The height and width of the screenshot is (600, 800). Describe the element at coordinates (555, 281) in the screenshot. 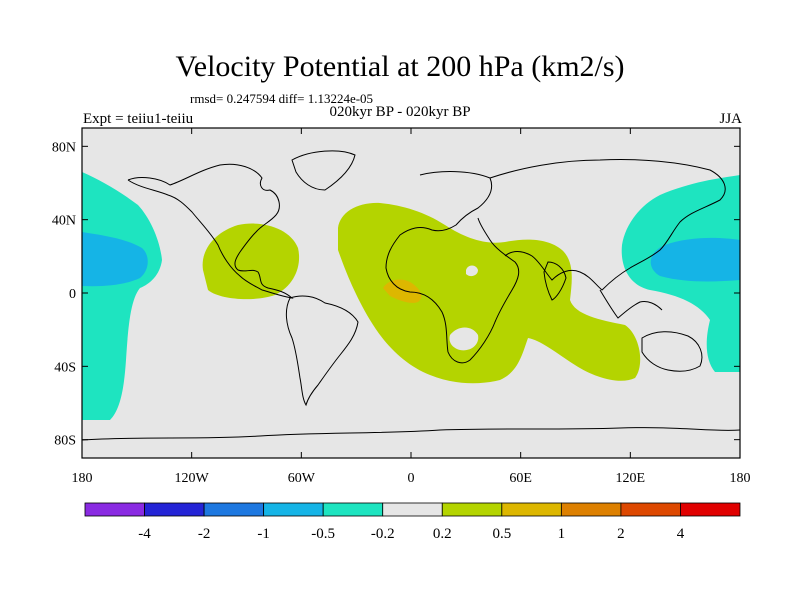

I see `coastline-india` at that location.